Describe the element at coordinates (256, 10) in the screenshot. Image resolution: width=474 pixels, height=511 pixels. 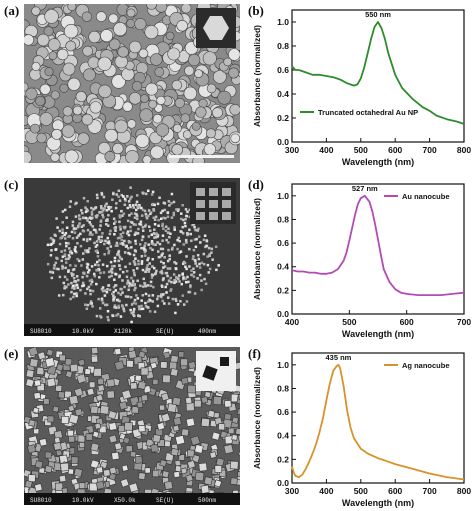
I see `panel-label-b: (b)` at that location.